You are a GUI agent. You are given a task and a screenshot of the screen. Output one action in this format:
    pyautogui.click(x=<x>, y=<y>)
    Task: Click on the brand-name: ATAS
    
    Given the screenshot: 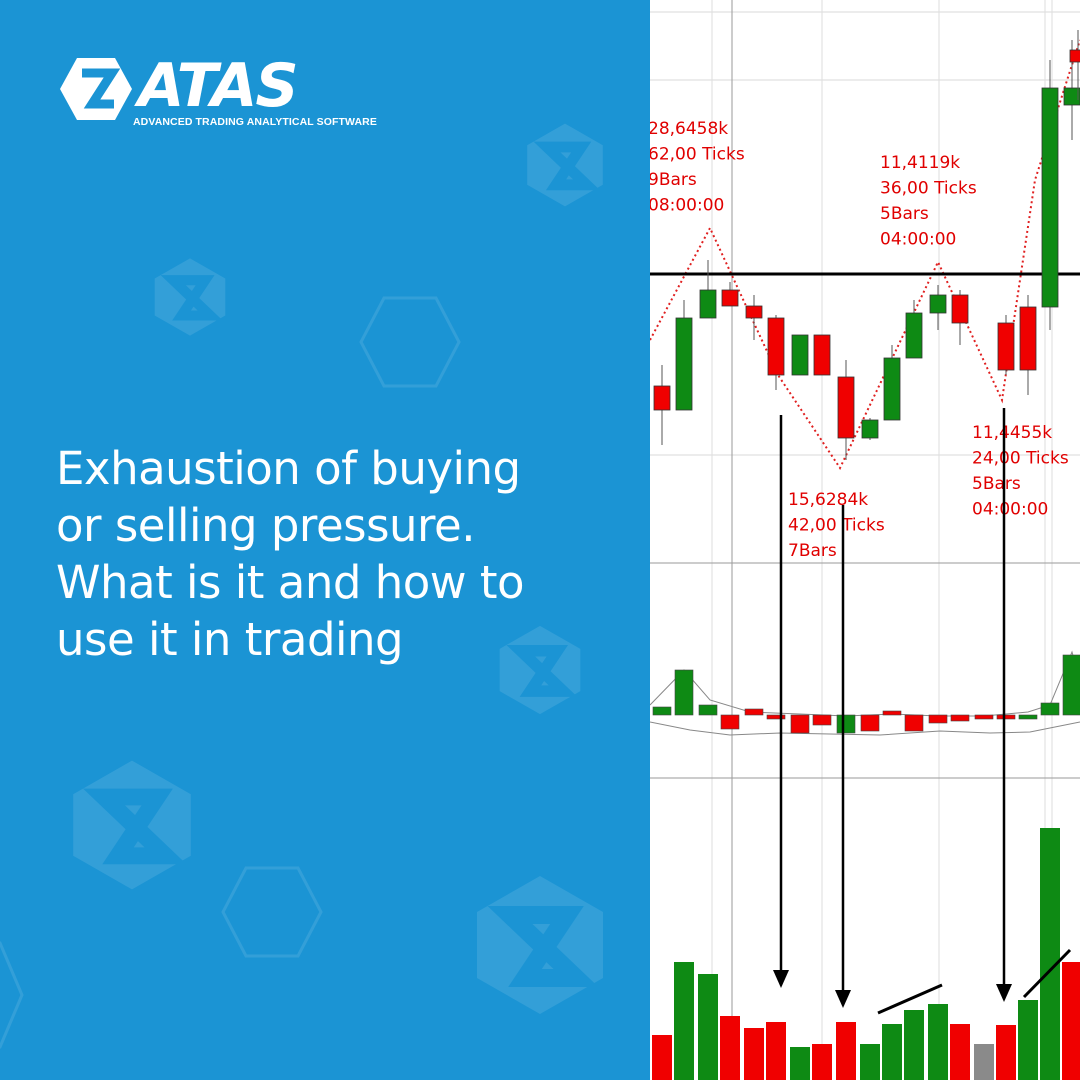 What is the action you would take?
    pyautogui.click(x=218, y=86)
    